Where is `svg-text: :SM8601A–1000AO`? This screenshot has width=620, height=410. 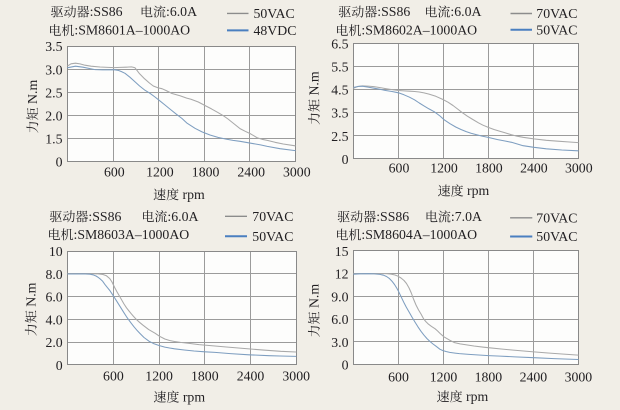
svg-text: :SM8601A–1000AO is located at coordinates (132, 30).